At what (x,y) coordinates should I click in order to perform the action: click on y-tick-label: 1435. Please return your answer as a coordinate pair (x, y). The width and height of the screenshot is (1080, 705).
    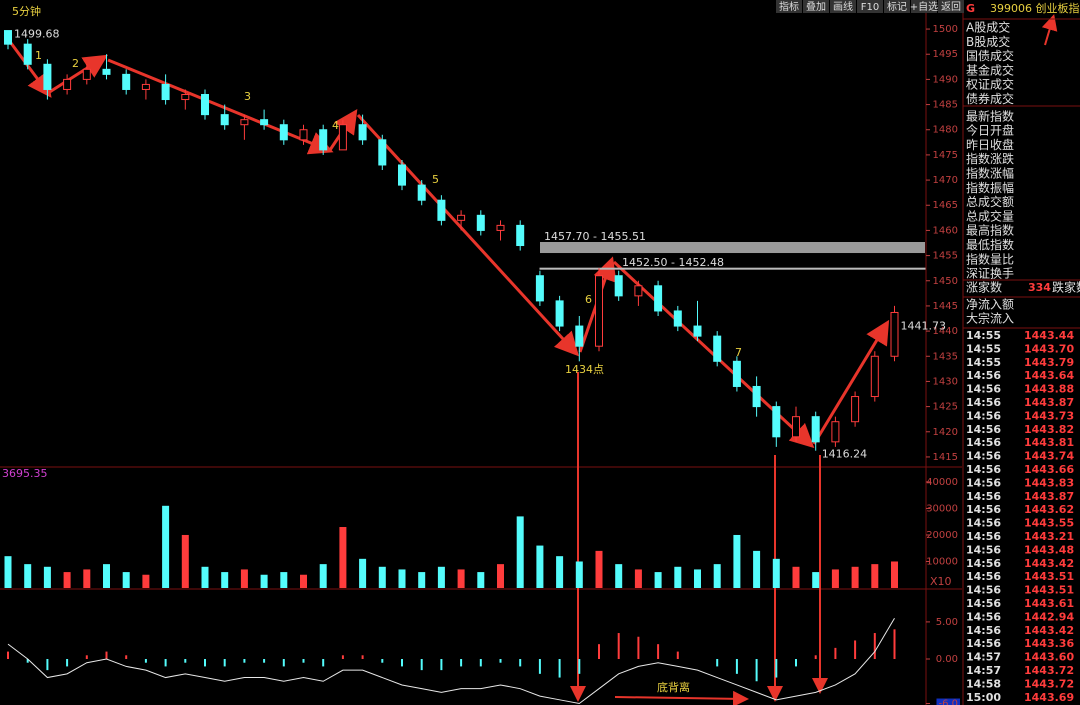
    Looking at the image, I should click on (945, 356).